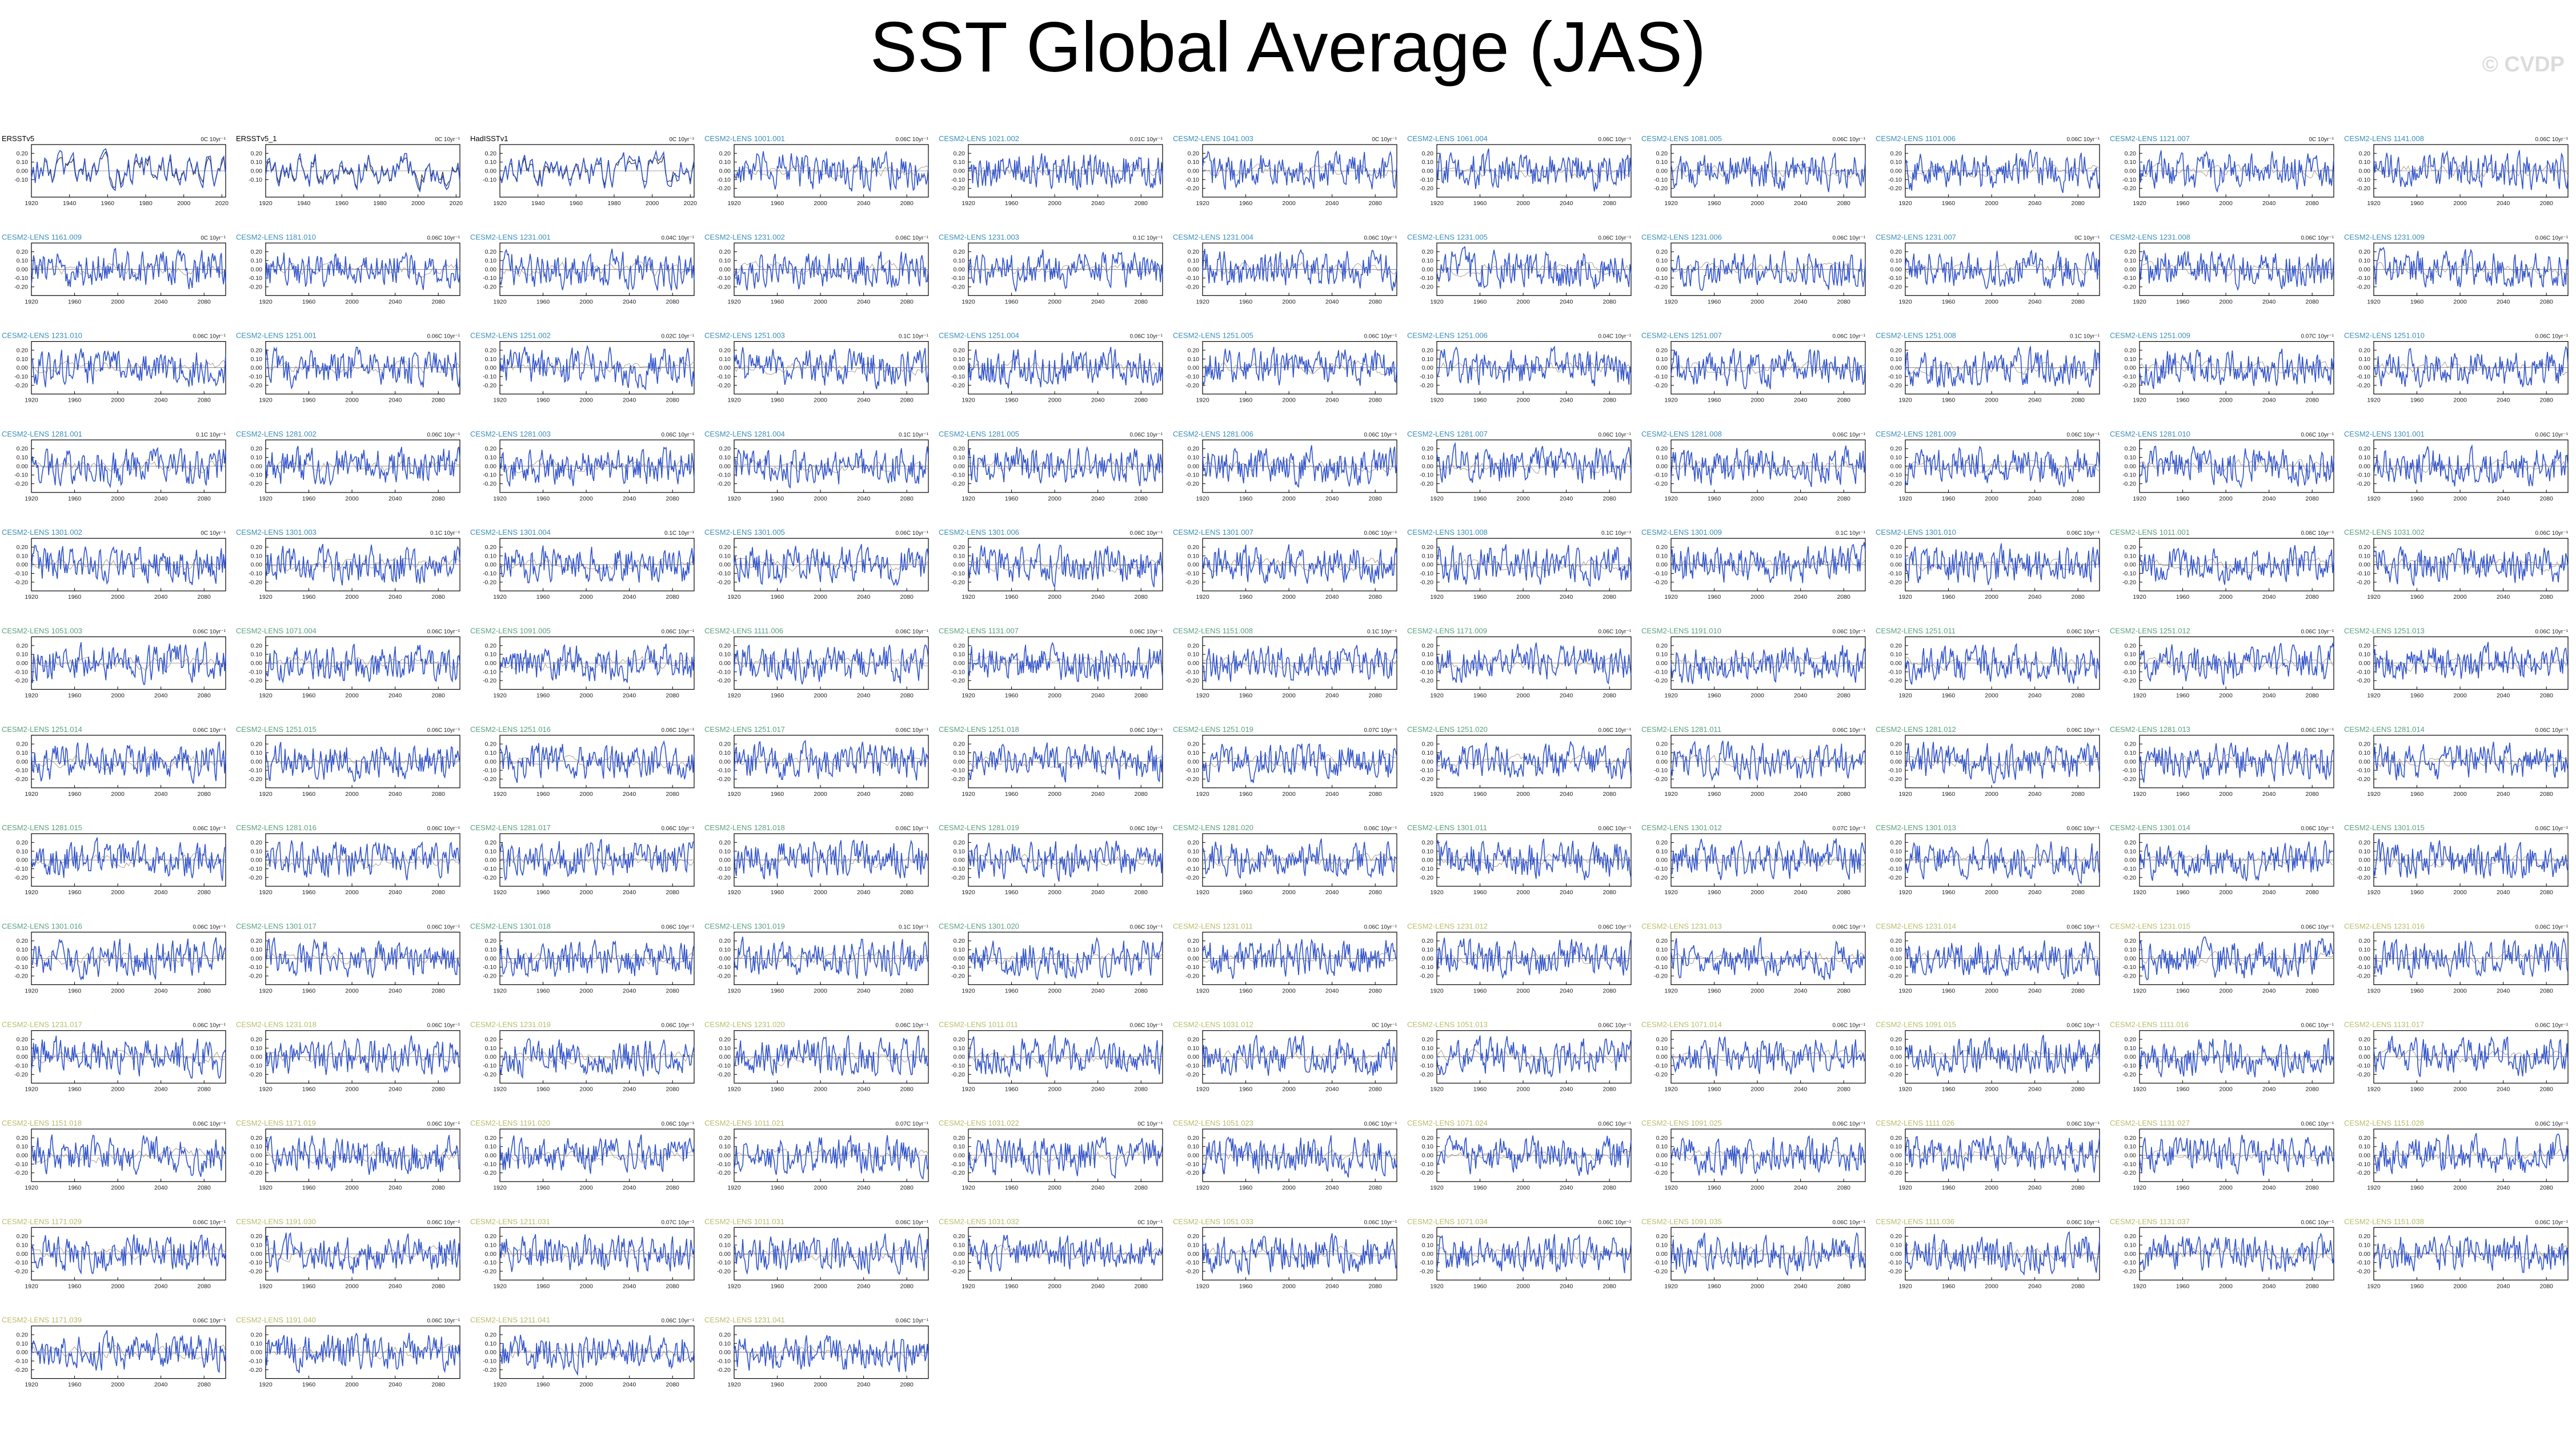  What do you see at coordinates (1681, 926) in the screenshot?
I see `panel-title: CESM2-LENS 1231.013` at bounding box center [1681, 926].